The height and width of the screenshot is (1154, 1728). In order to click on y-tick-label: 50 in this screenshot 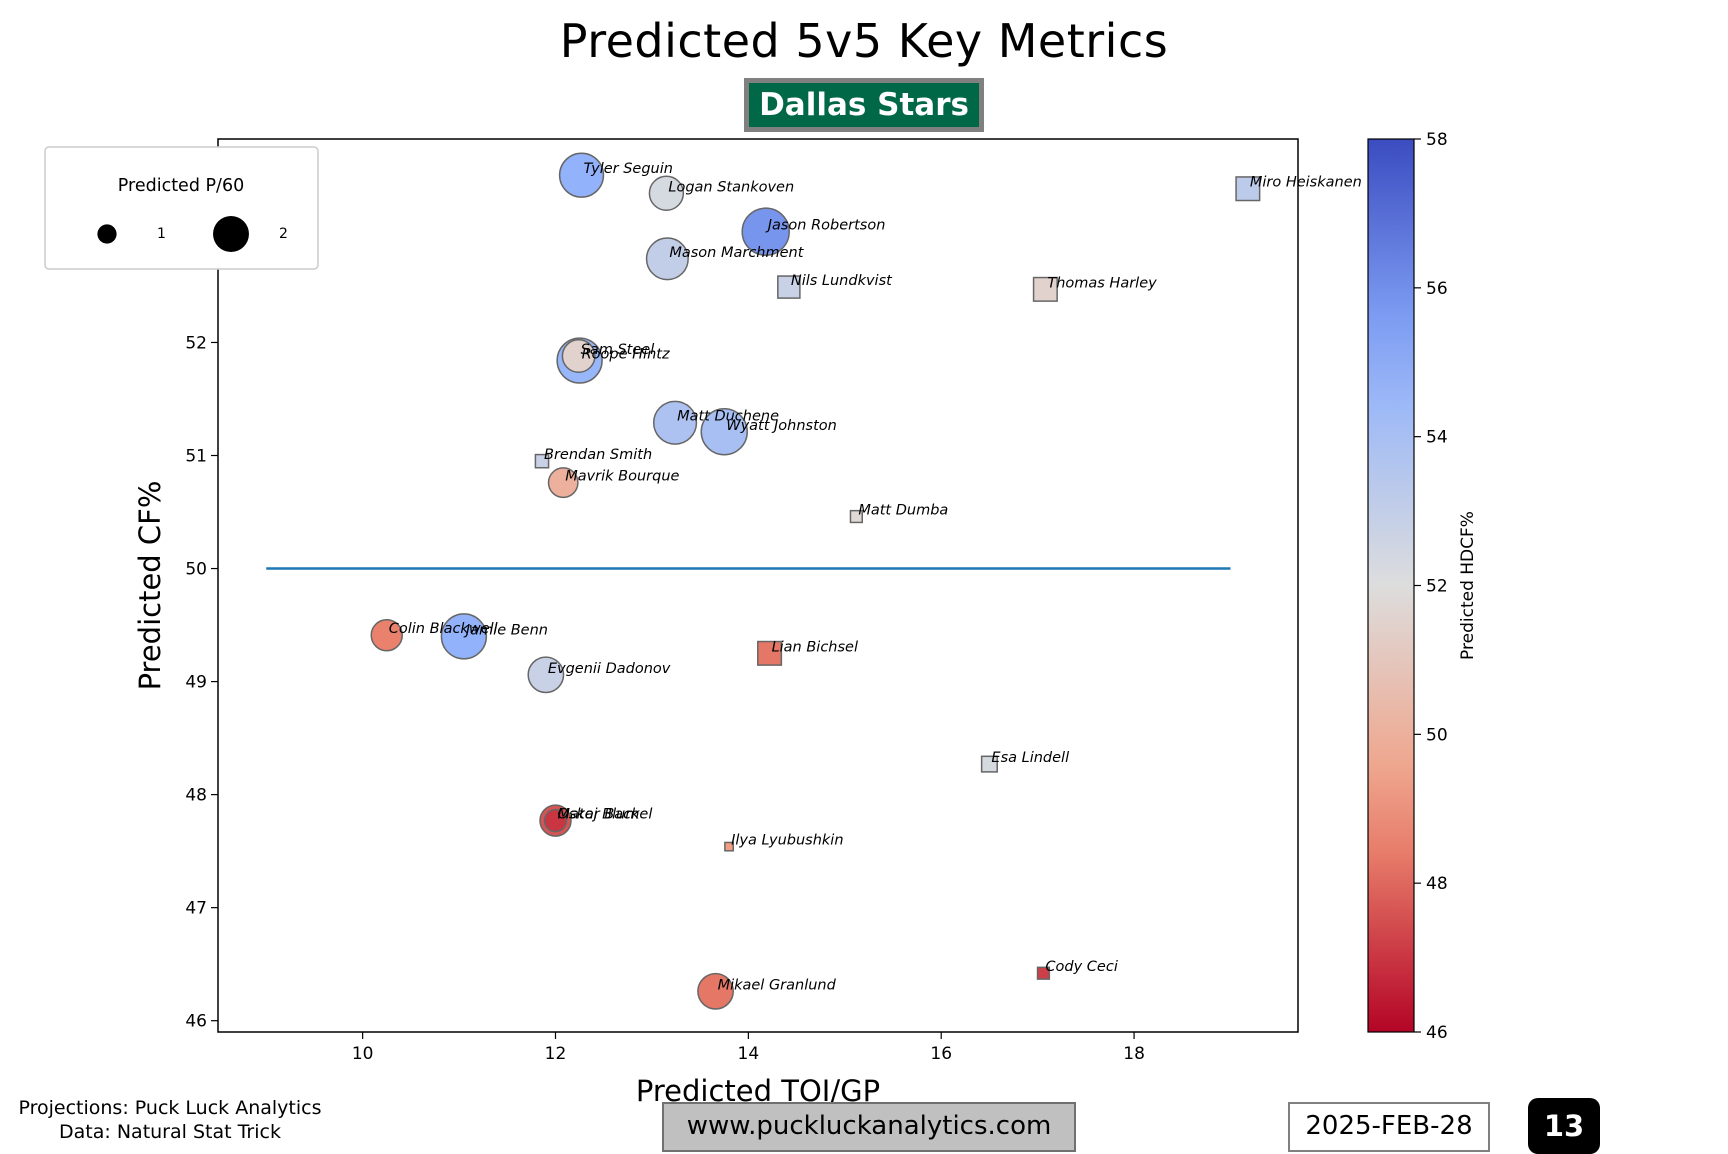, I will do `click(196, 570)`.